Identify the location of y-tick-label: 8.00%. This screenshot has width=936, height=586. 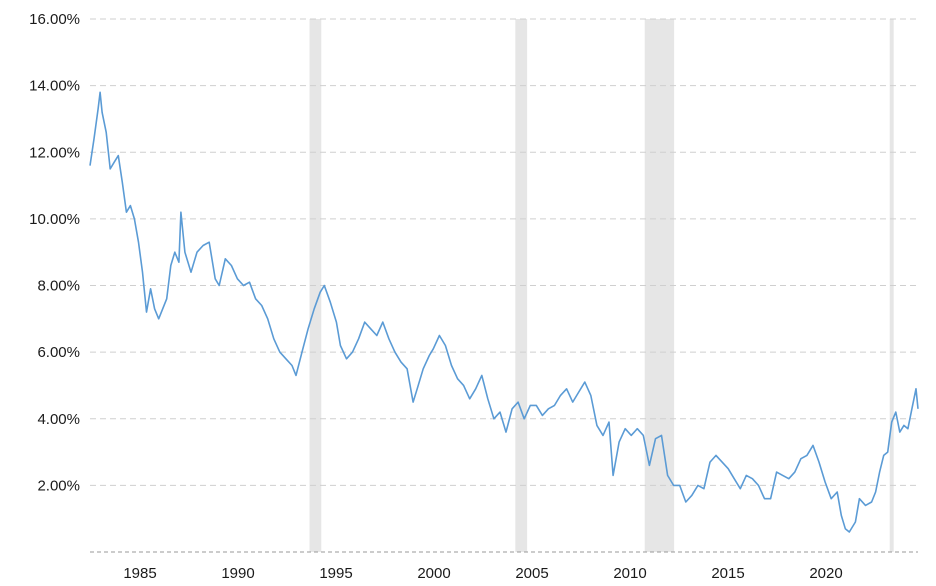
(58, 286).